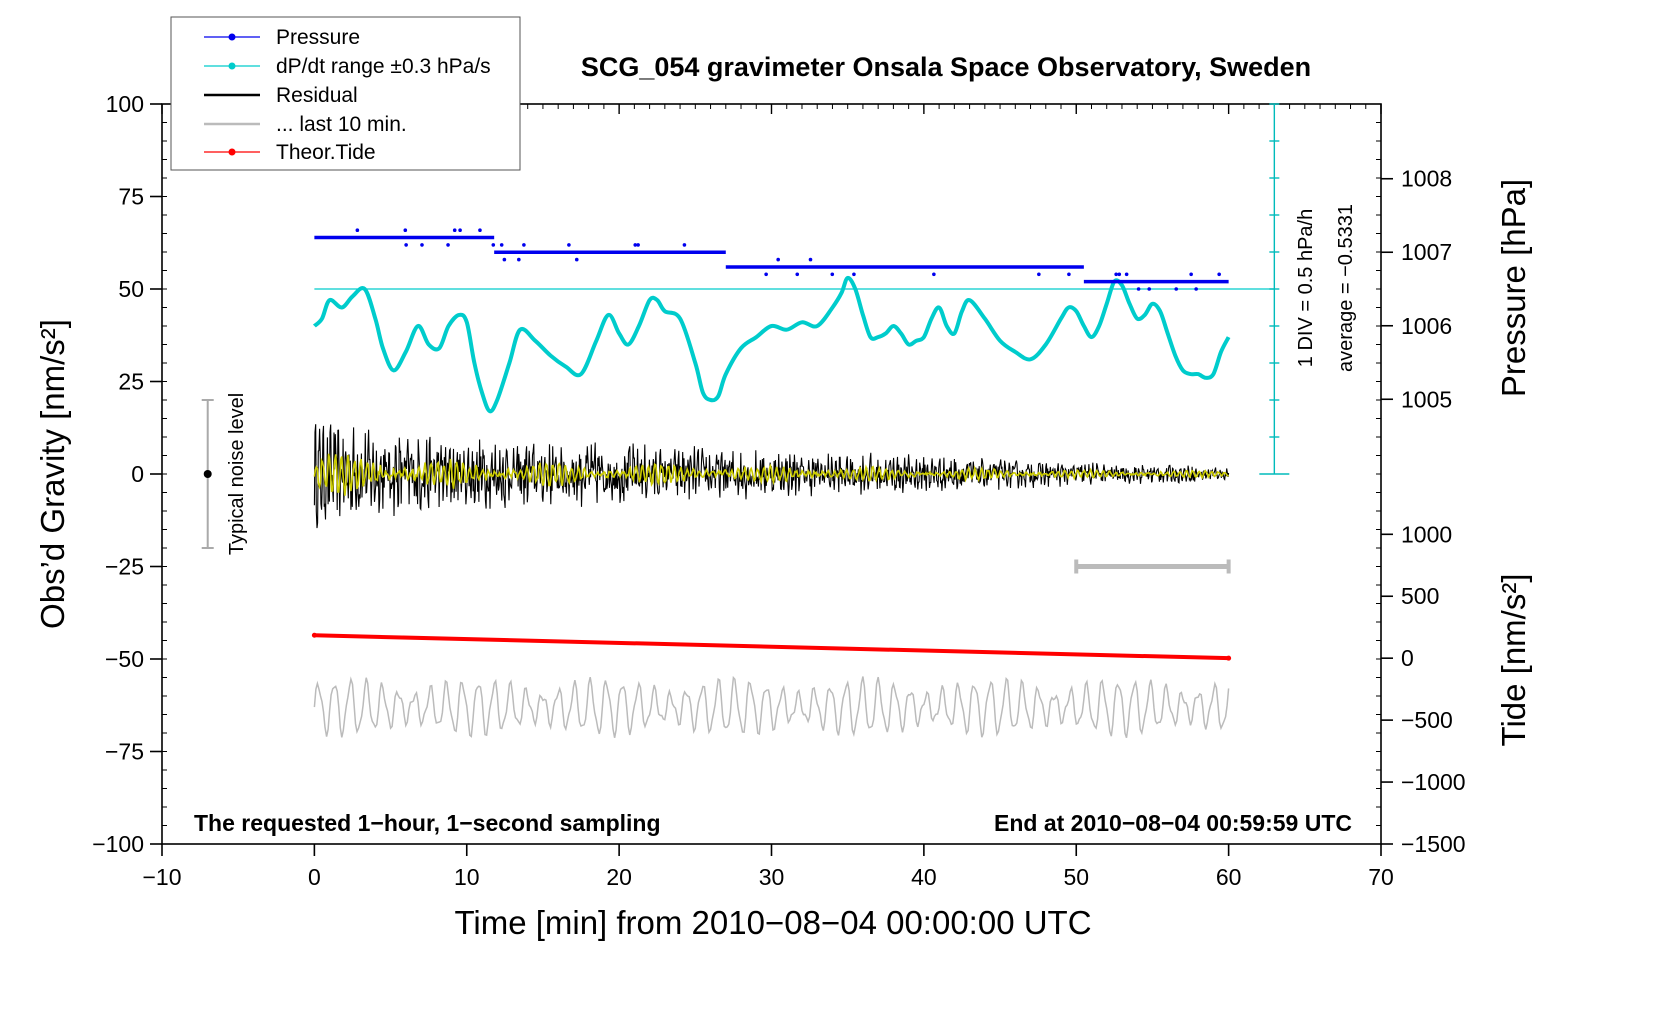 The height and width of the screenshot is (1020, 1676). What do you see at coordinates (1229, 877) in the screenshot?
I see `x-tick-label: 60` at bounding box center [1229, 877].